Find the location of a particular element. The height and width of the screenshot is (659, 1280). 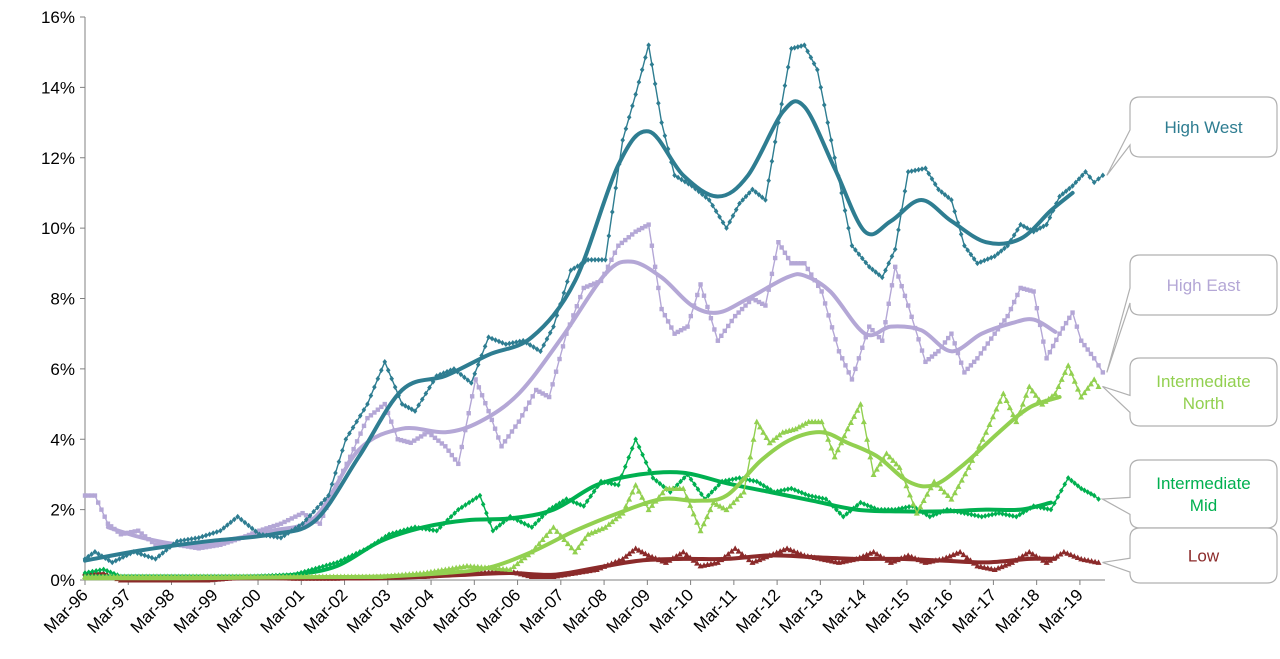

x-tick-label: Mar-01 is located at coordinates (283, 611).